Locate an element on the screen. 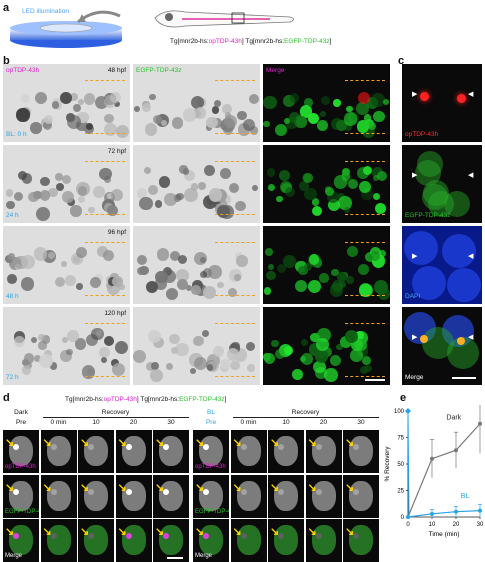 This screenshot has width=485, height=562. transgene-egfp: EGFP-TDP-43z is located at coordinates (307, 41).